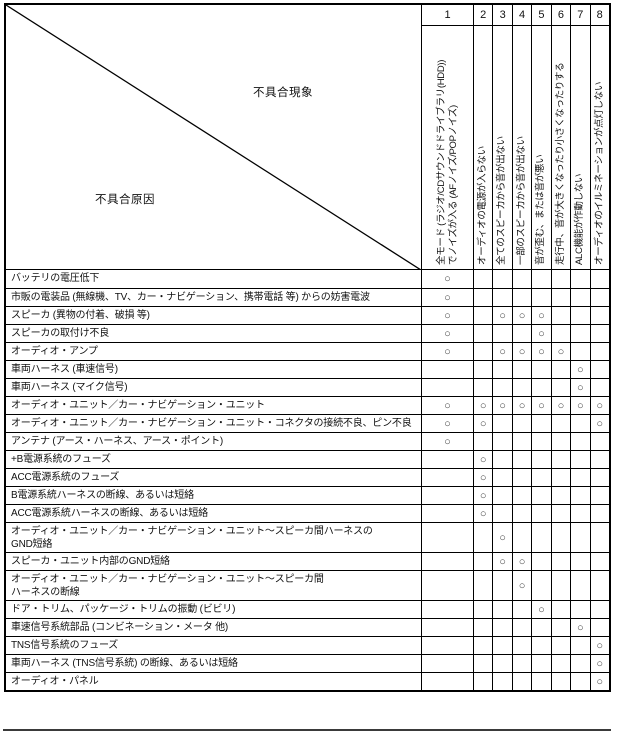 This screenshot has width=618, height=738. What do you see at coordinates (213, 459) in the screenshot?
I see `cause-label: +B電源系統のフューズ` at bounding box center [213, 459].